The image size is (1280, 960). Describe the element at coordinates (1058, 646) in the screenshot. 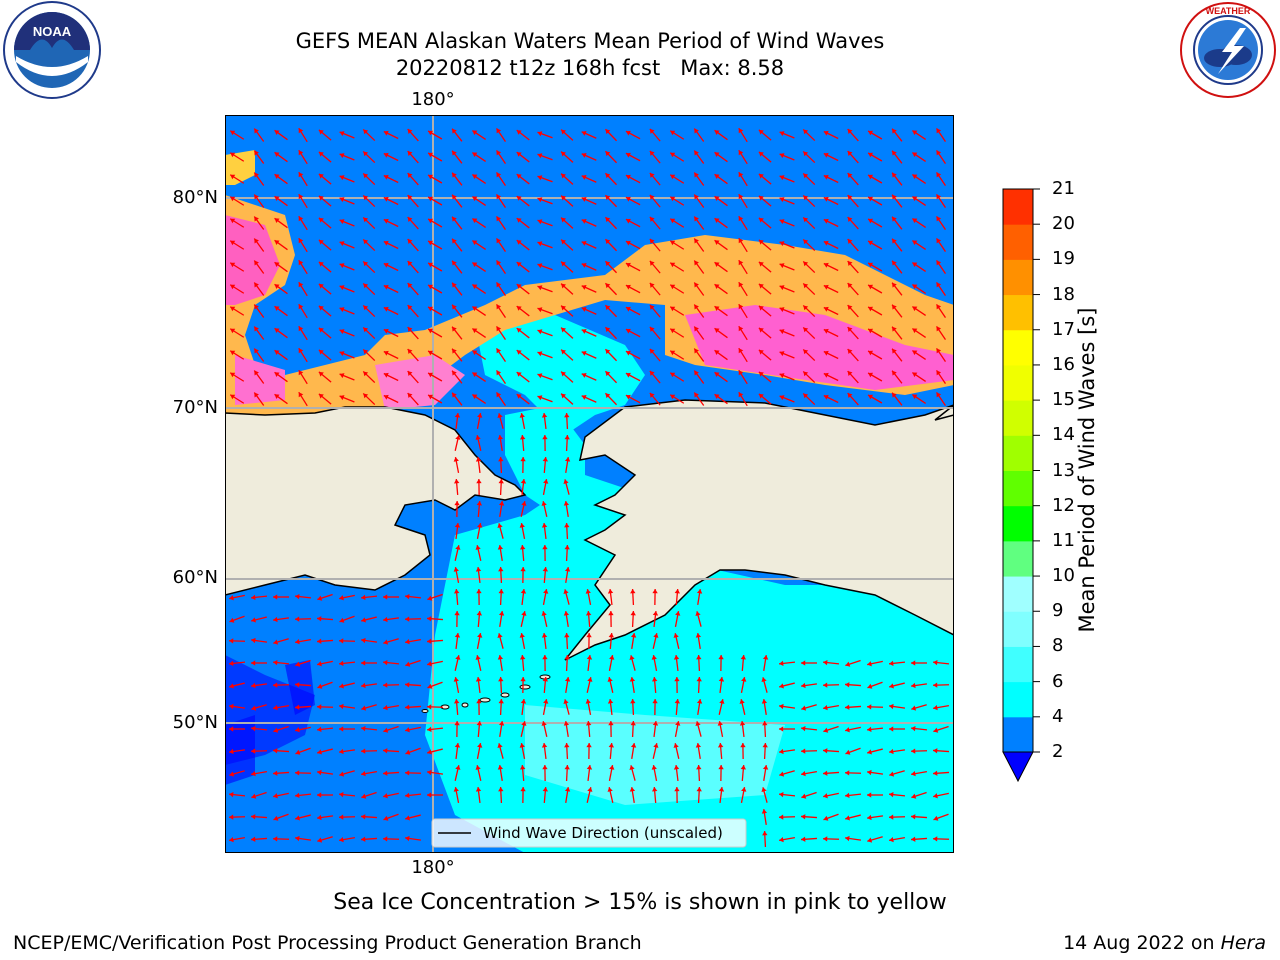

I see `colorbar-tick-label: 8` at that location.